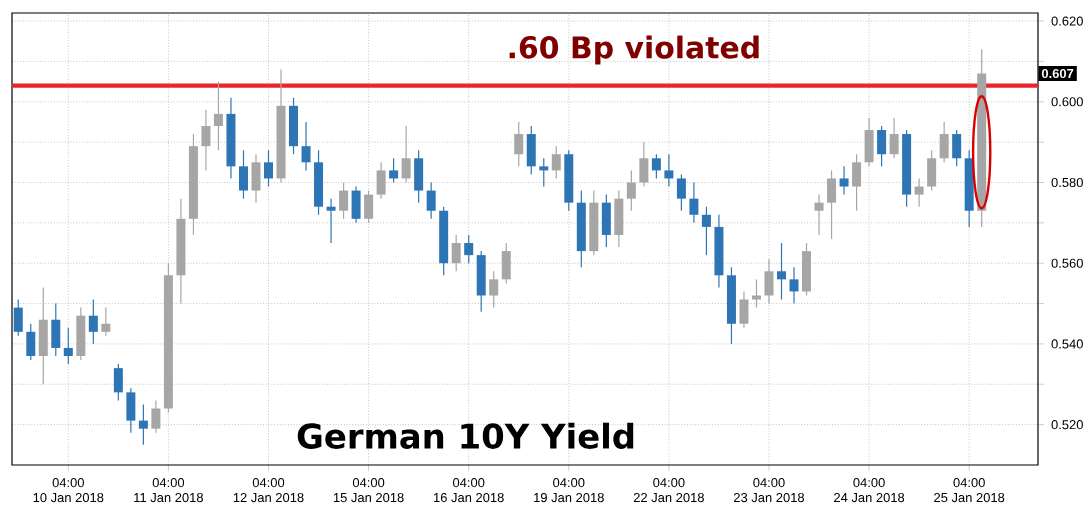 This screenshot has width=1091, height=525. I want to click on x-tick-label: 04:00 23 Jan 2018, so click(769, 490).